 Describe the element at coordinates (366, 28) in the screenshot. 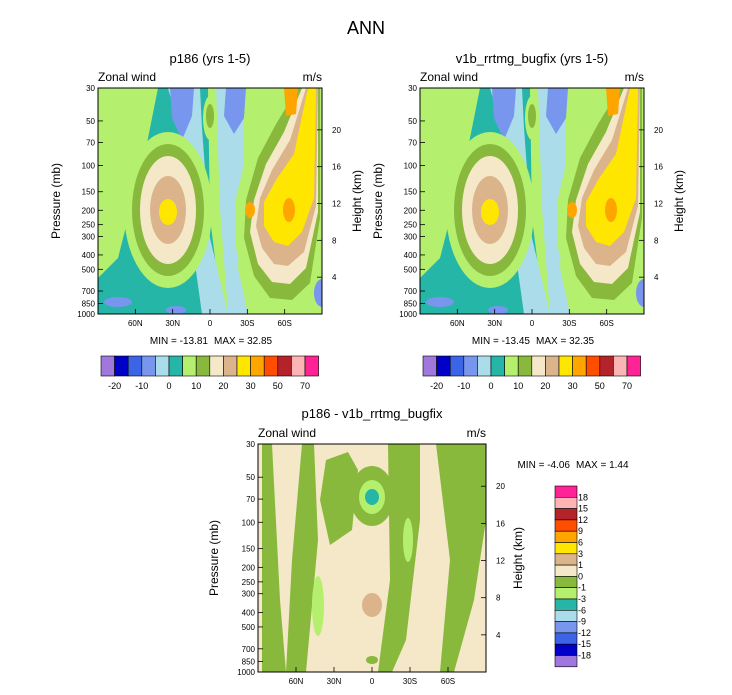

I see `figure-title: ANN` at that location.